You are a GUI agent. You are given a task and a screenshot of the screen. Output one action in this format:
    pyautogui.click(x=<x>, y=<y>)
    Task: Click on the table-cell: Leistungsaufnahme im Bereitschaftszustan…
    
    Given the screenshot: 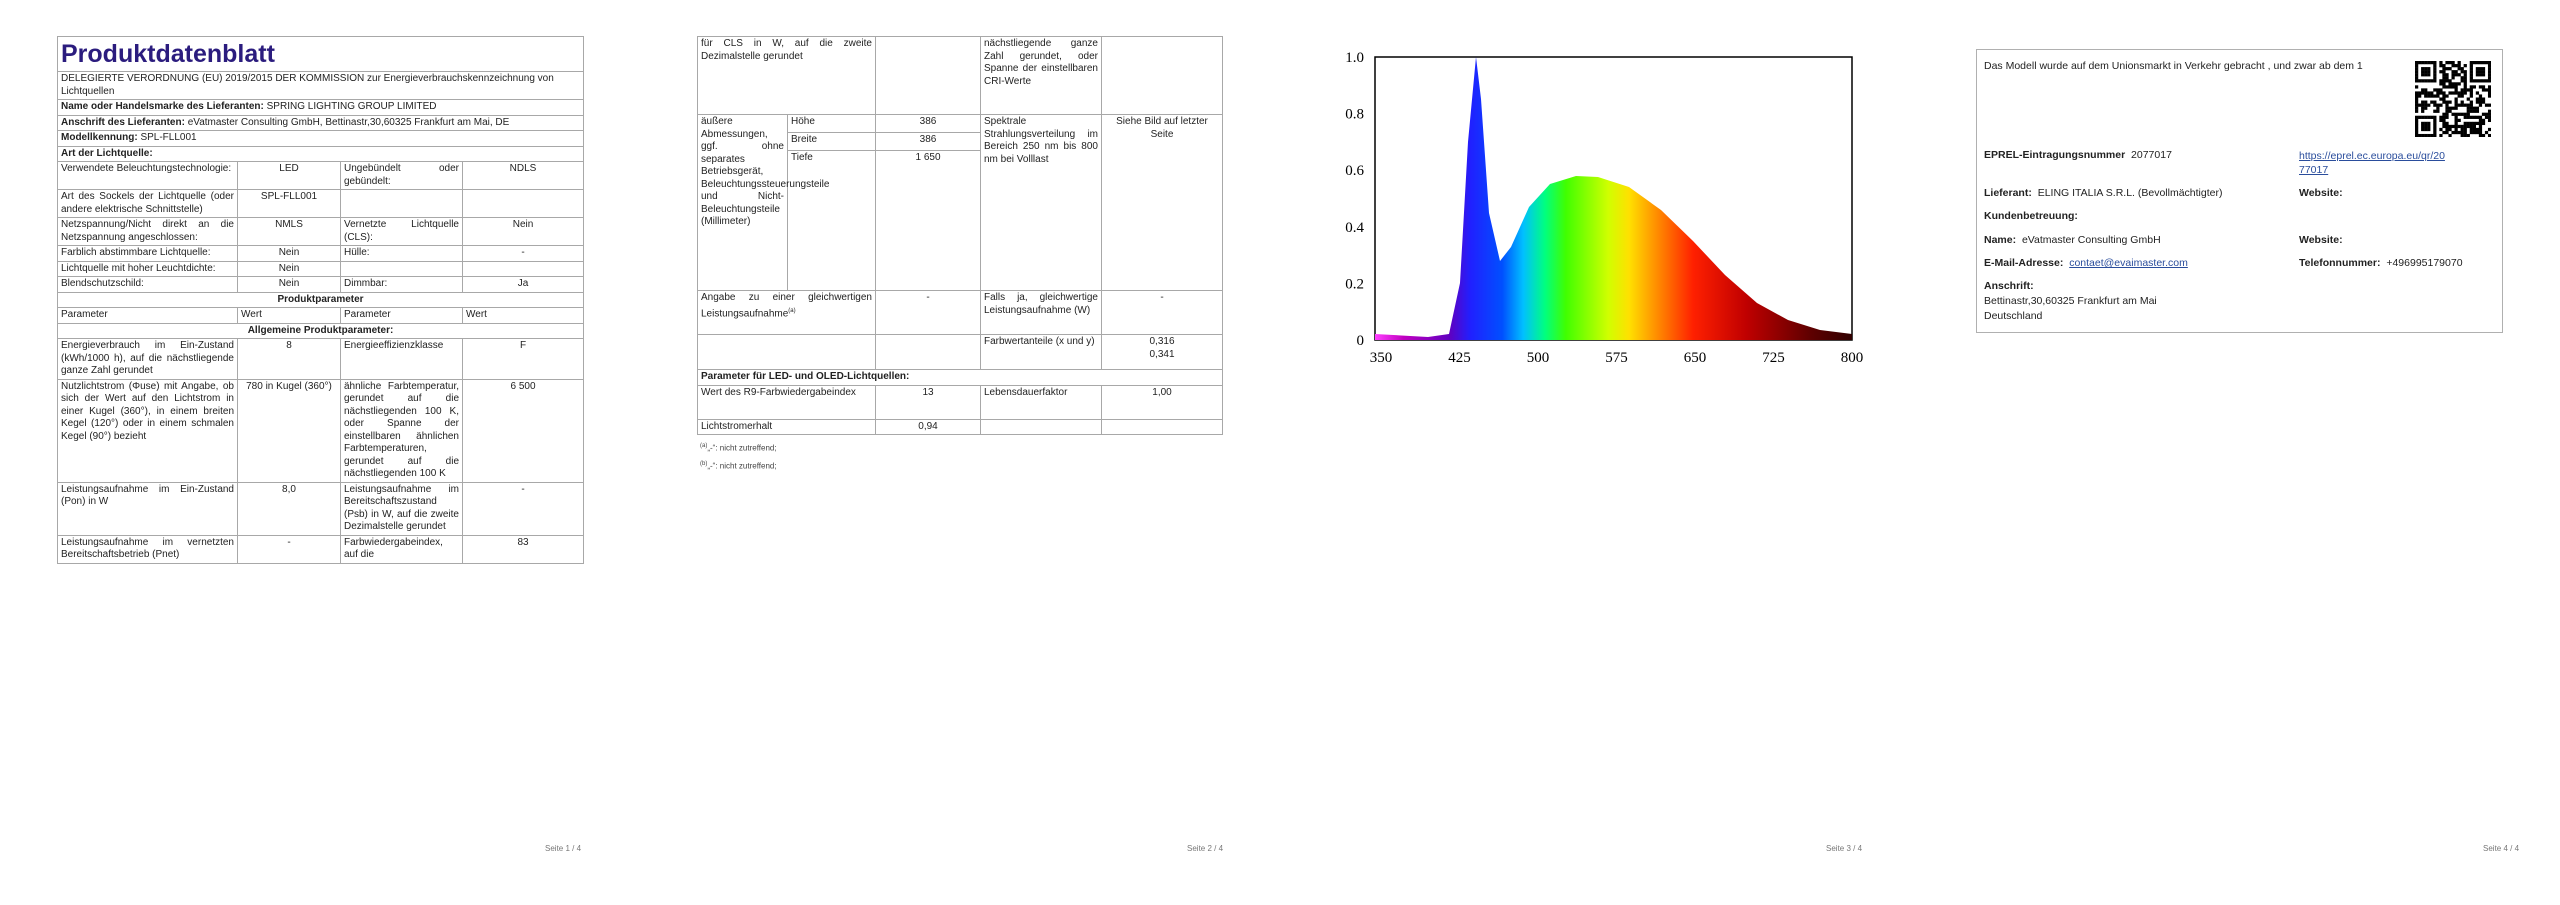 What is the action you would take?
    pyautogui.click(x=401, y=508)
    